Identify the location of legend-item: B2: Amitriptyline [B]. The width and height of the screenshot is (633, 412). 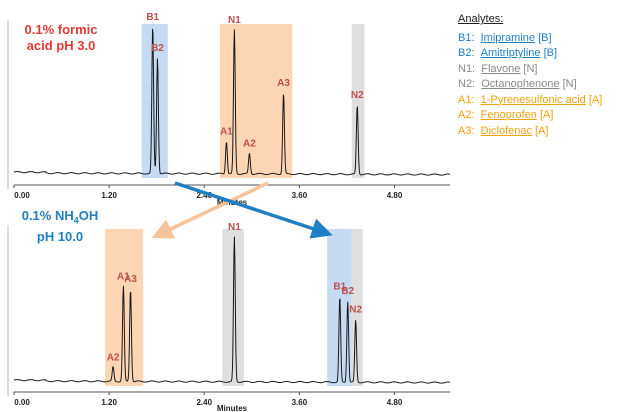
(545, 54).